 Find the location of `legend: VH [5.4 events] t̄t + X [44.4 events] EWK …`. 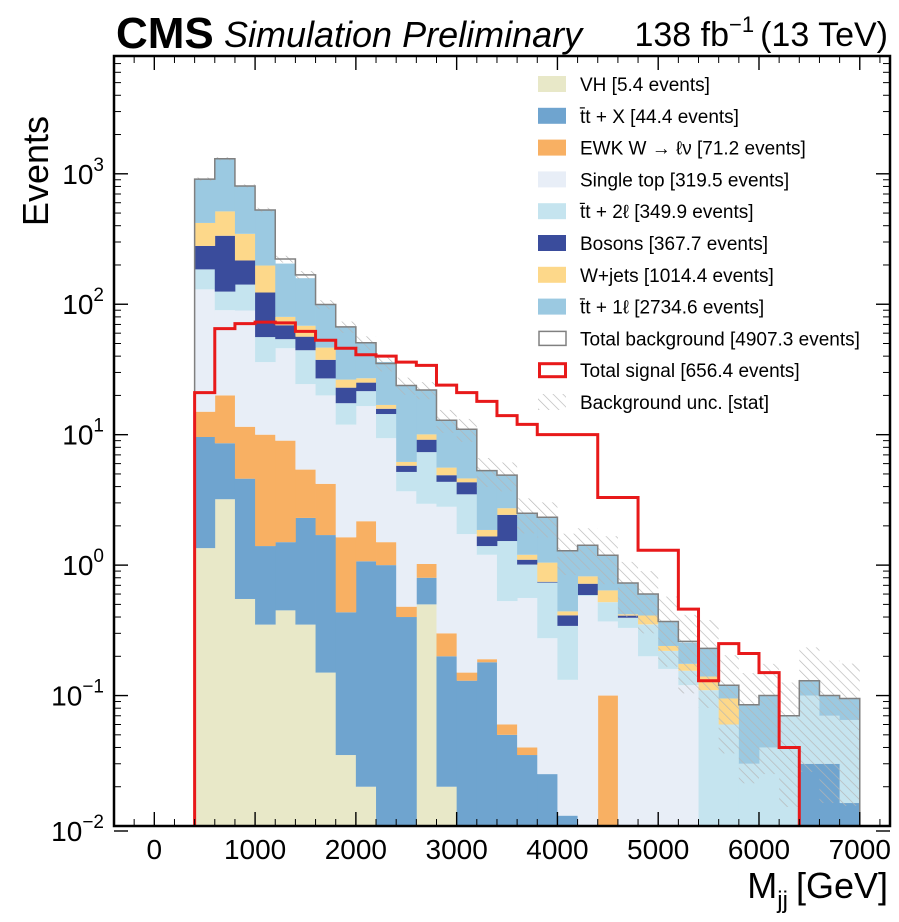

legend: VH [5.4 events] t̄t + X [44.4 events] EWK … is located at coordinates (699, 244).